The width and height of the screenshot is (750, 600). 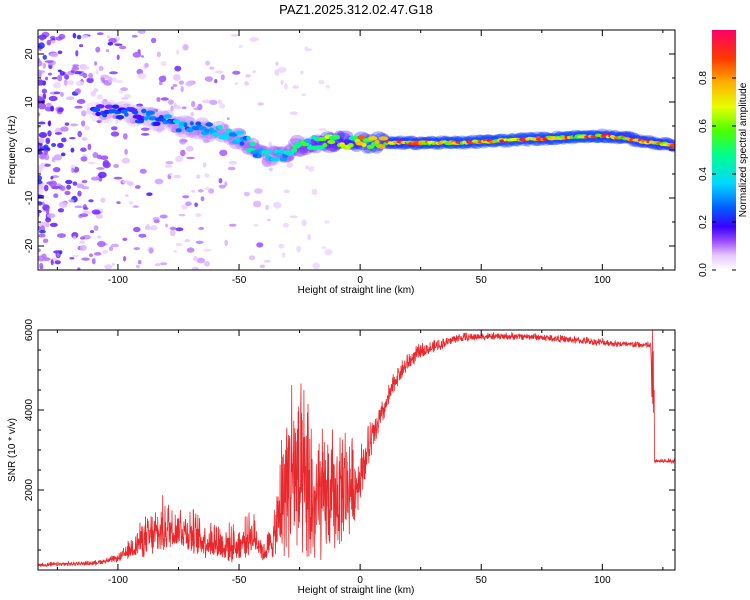 What do you see at coordinates (29, 329) in the screenshot?
I see `snr-ytick-label: 6000` at bounding box center [29, 329].